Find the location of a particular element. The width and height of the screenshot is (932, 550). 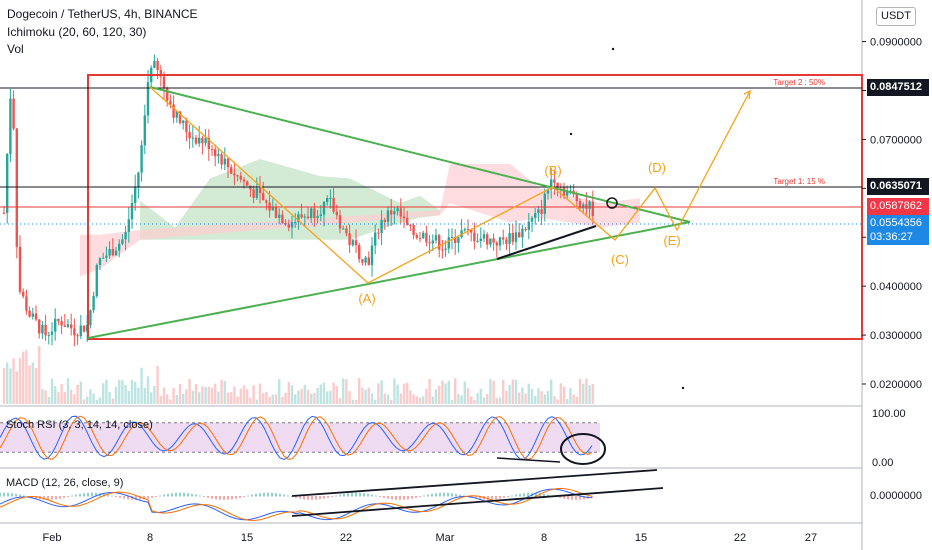

wave-label: (B) is located at coordinates (552, 170).